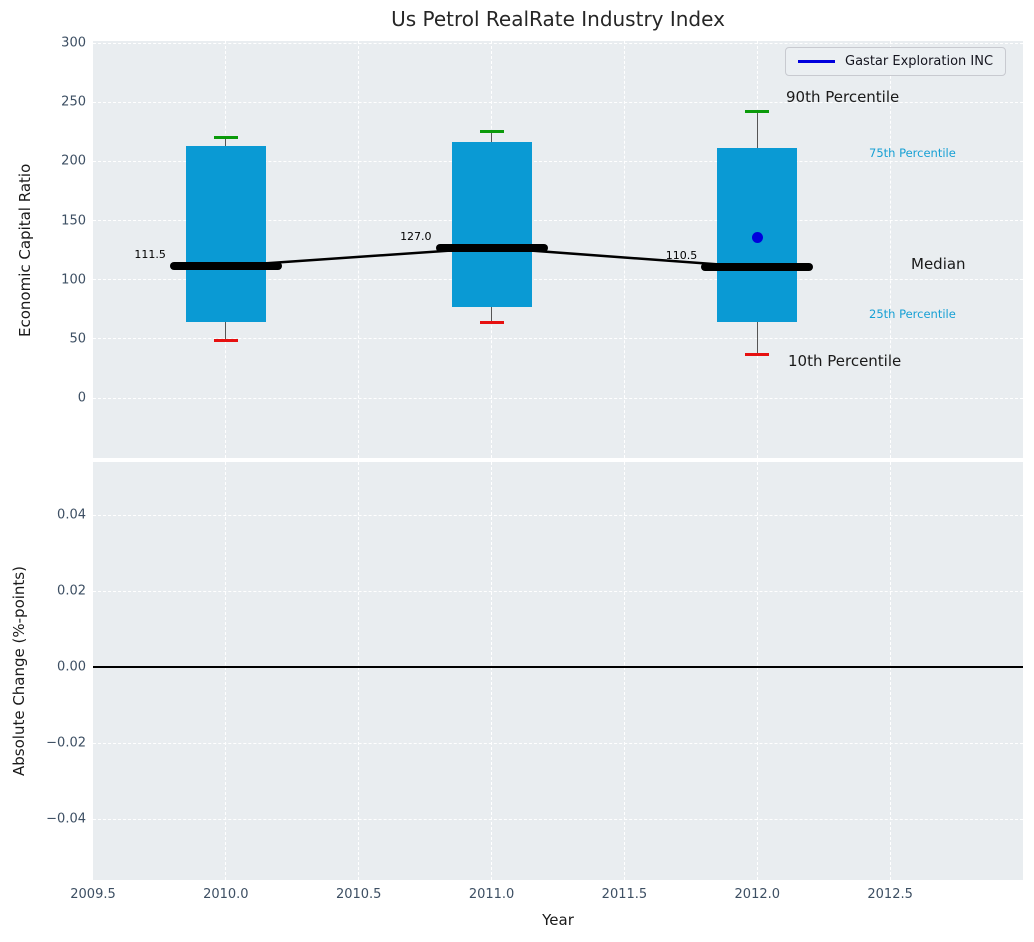 This screenshot has height=942, width=1034. I want to click on y-tick-label: 100, so click(73, 280).